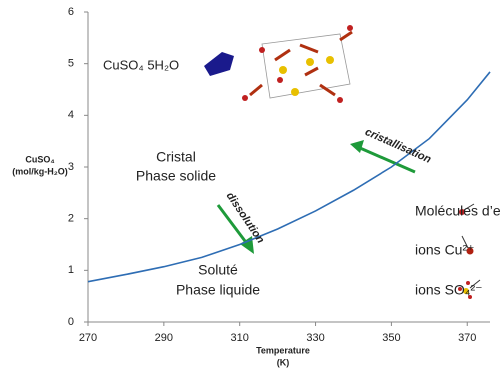 Image resolution: width=500 pixels, height=384 pixels. What do you see at coordinates (445, 250) in the screenshot?
I see `annotation: ions Cu²⁺` at bounding box center [445, 250].